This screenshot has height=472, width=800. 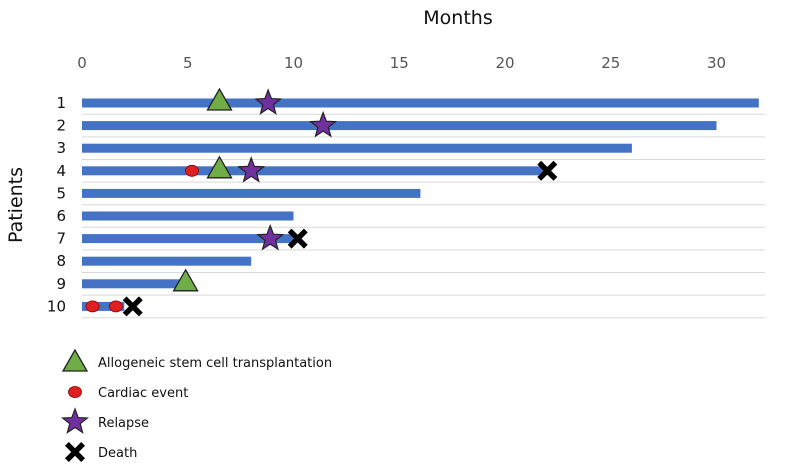 What do you see at coordinates (61, 126) in the screenshot?
I see `patient-label: 2` at bounding box center [61, 126].